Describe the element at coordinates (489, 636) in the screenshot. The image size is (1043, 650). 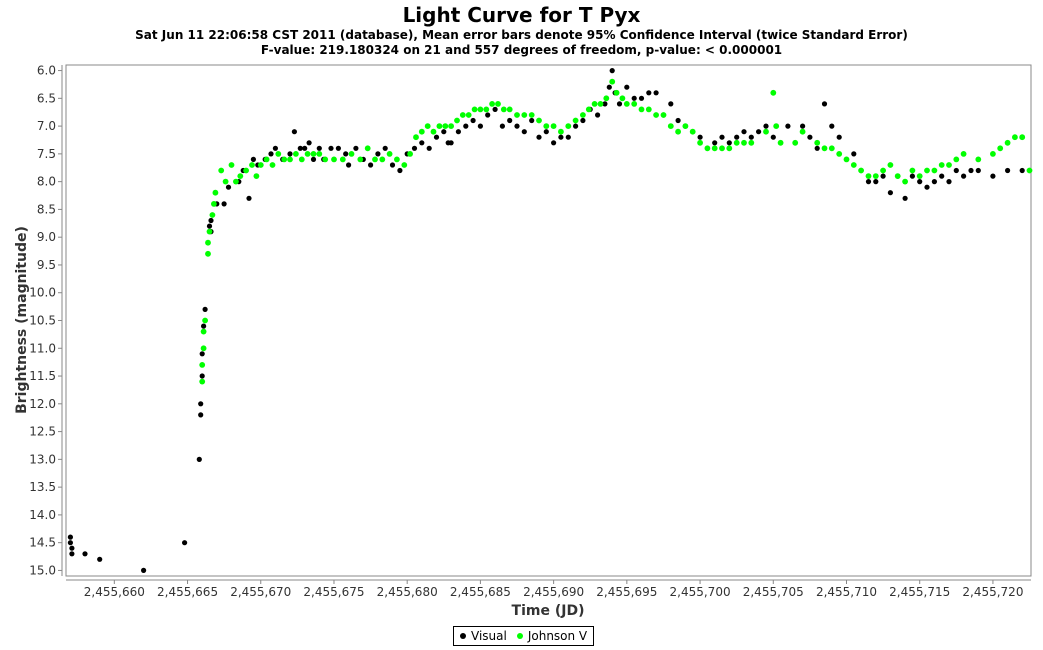
I see `legend-label-visual: Visual` at that location.